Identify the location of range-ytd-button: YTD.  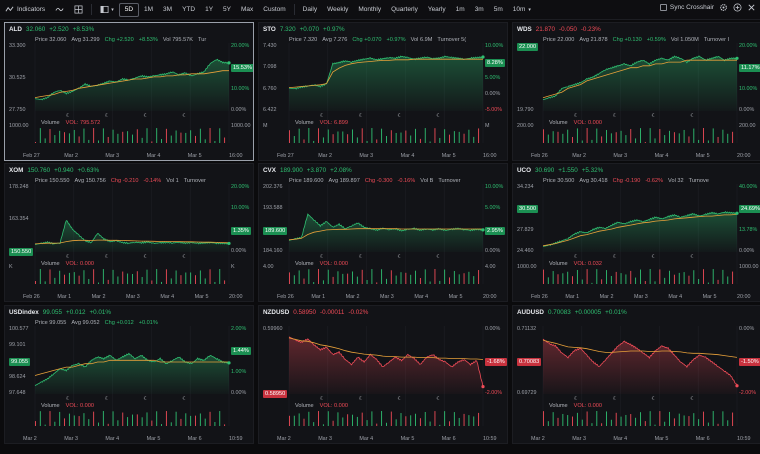
(189, 9).